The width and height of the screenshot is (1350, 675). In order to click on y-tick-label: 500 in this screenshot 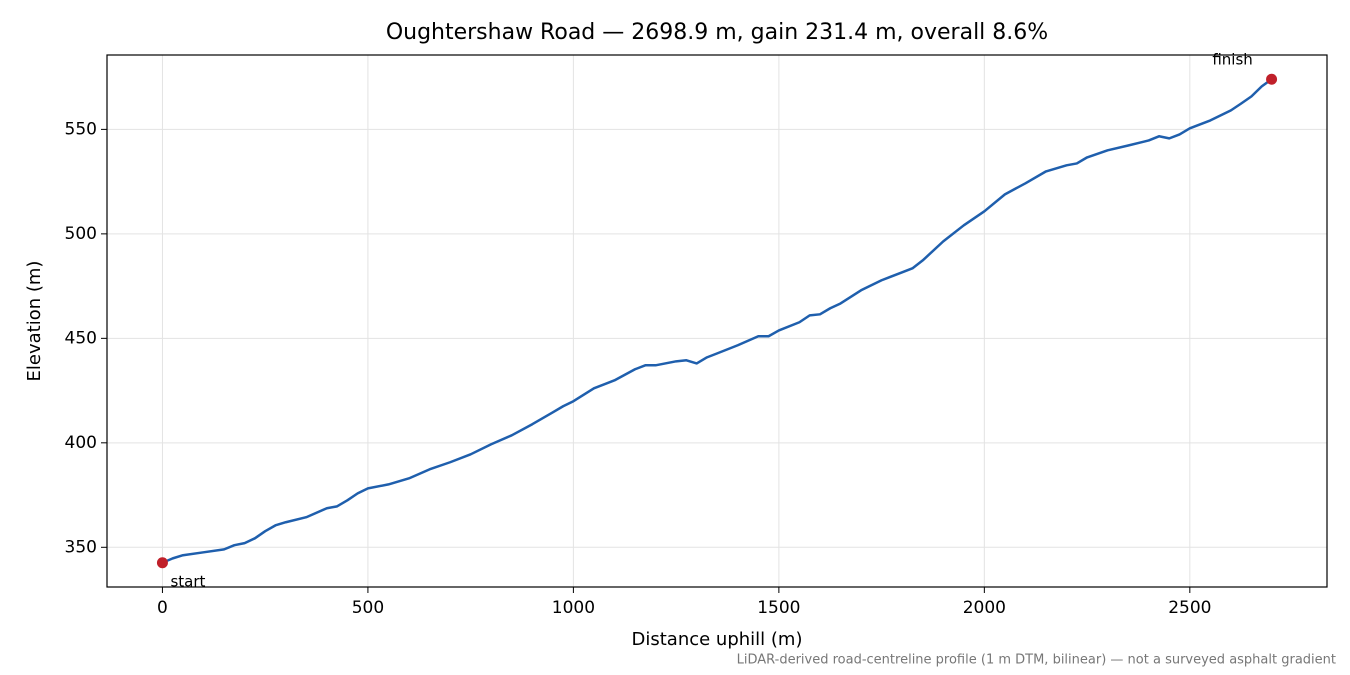, I will do `click(81, 234)`.